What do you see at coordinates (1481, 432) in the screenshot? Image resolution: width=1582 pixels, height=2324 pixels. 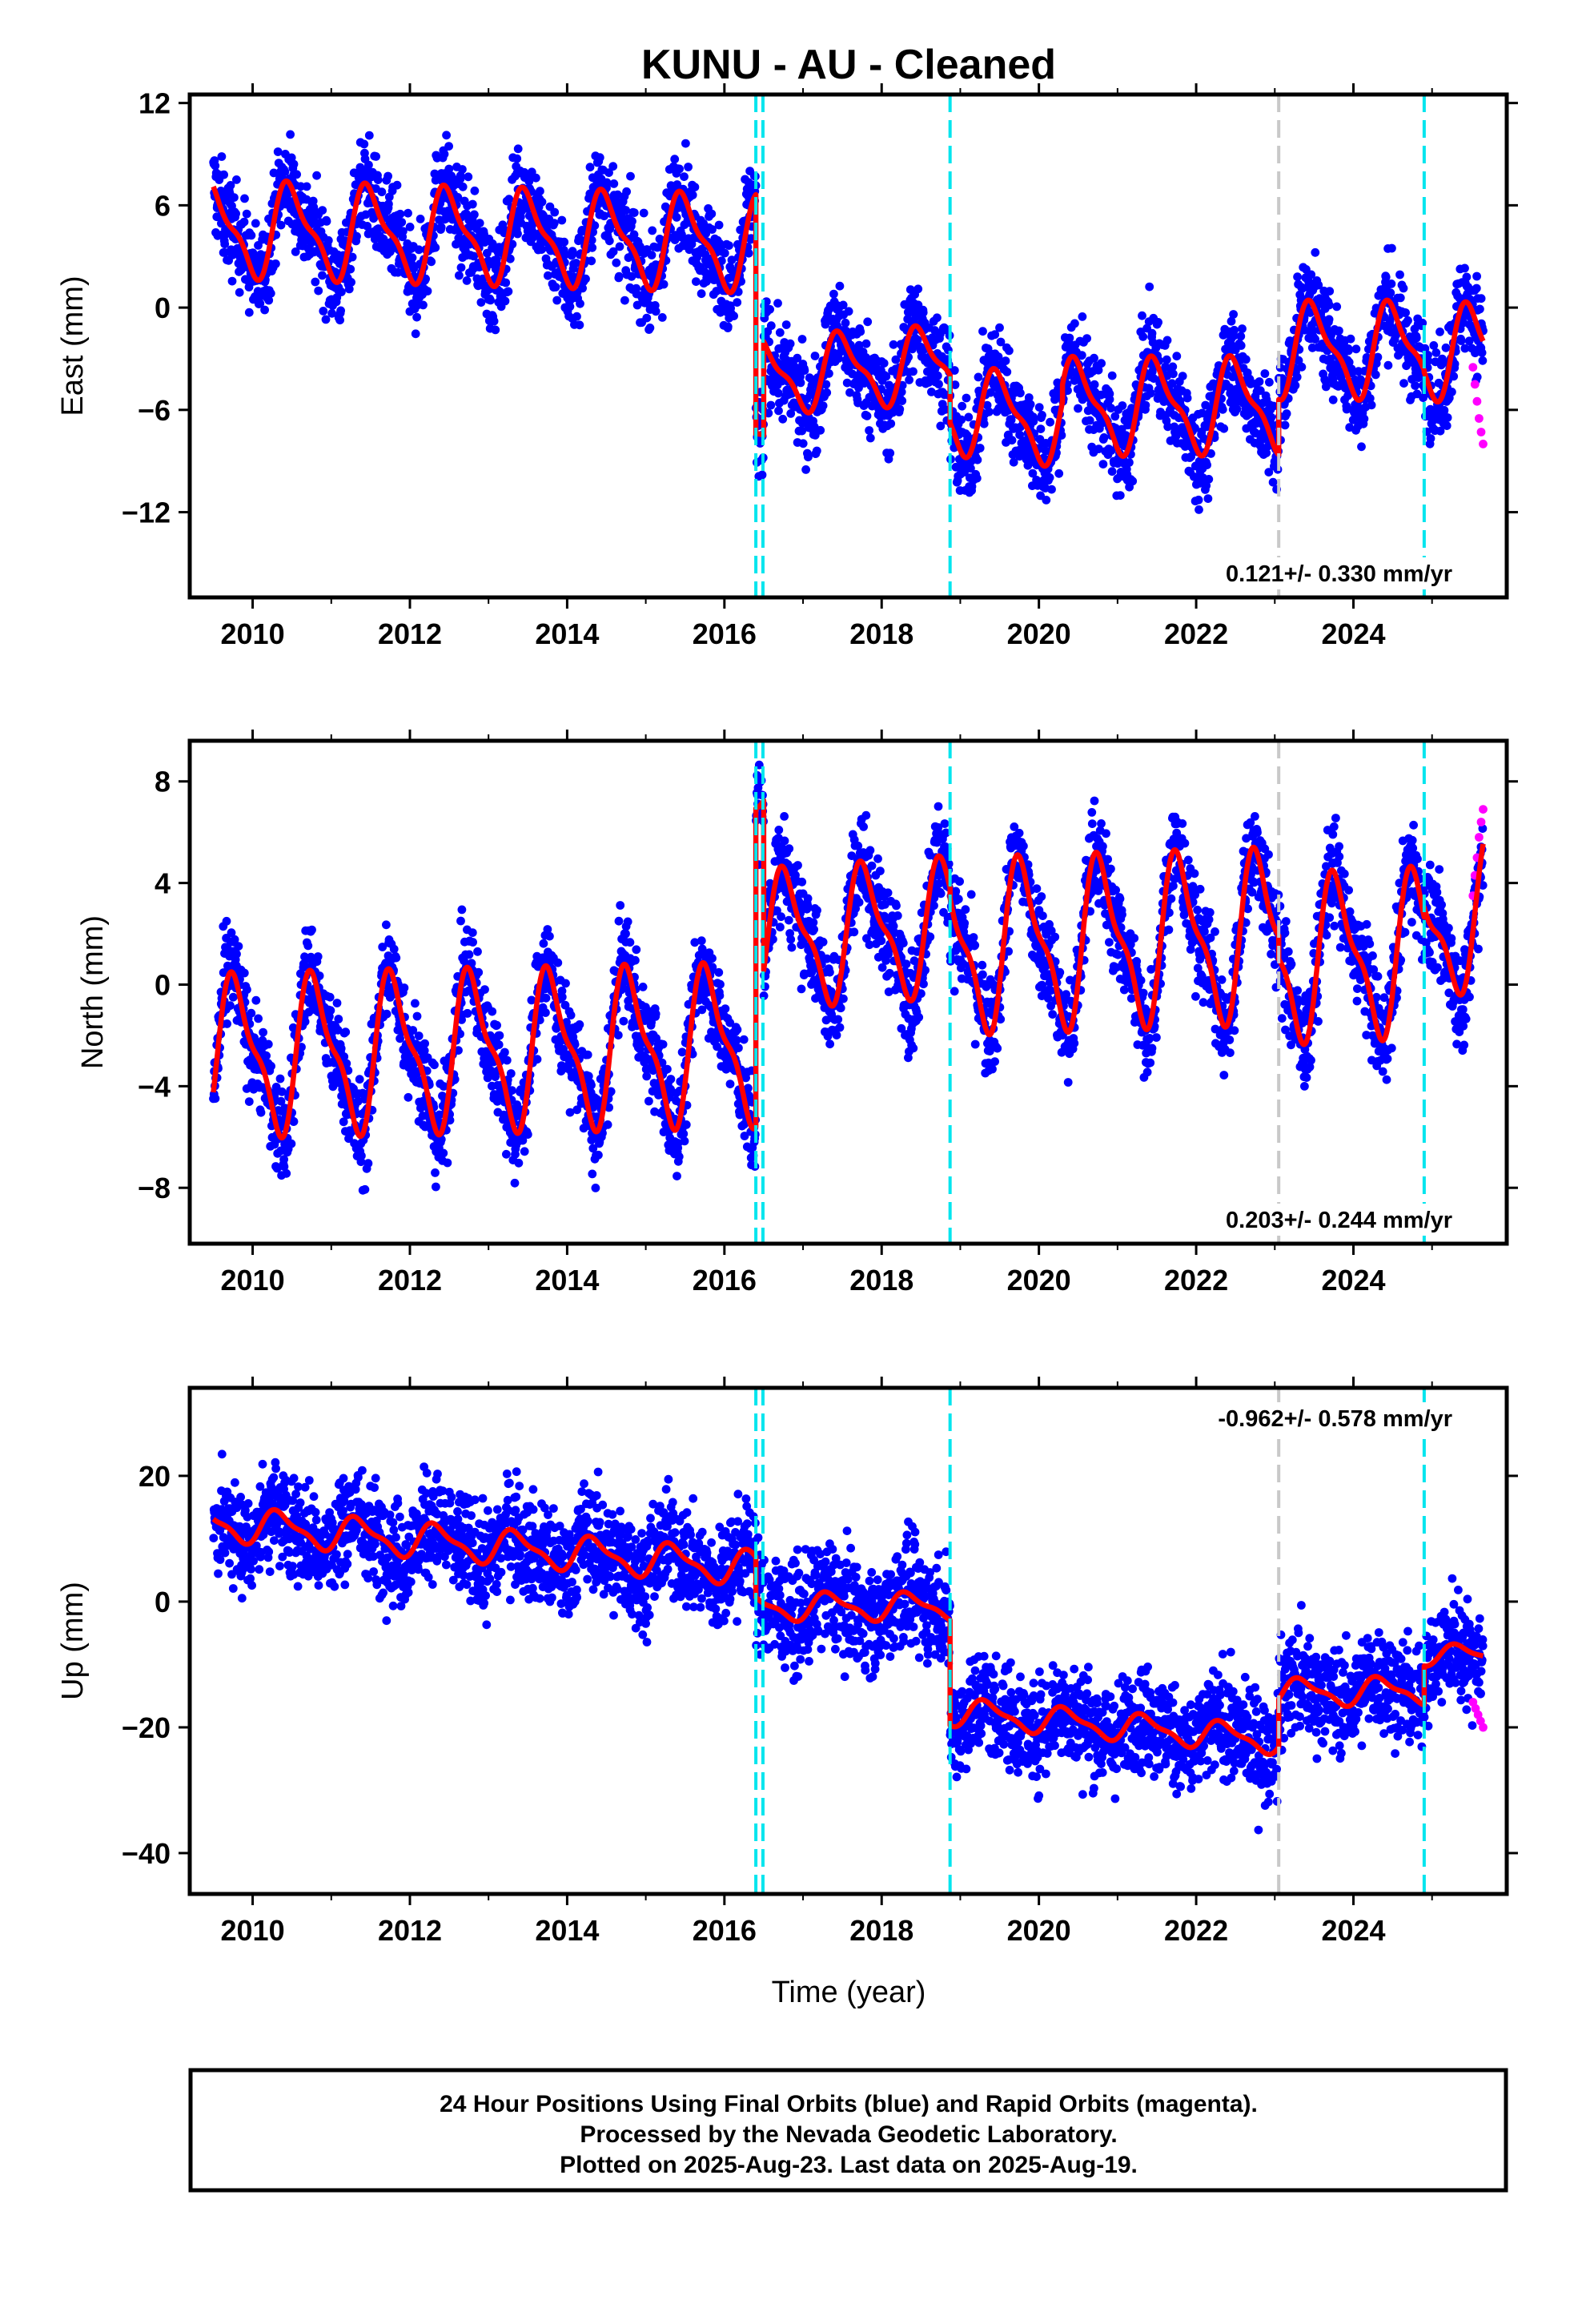 I see `rapid-orbit-point` at bounding box center [1481, 432].